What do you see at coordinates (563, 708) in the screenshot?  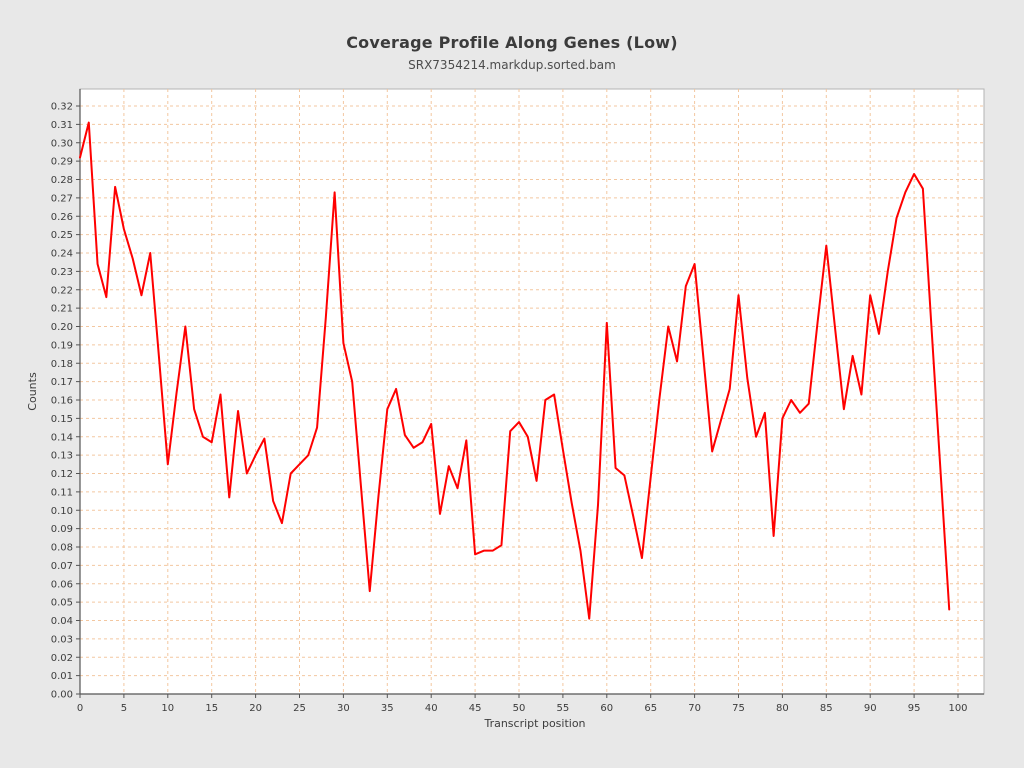 I see `x-tick-label: 55` at bounding box center [563, 708].